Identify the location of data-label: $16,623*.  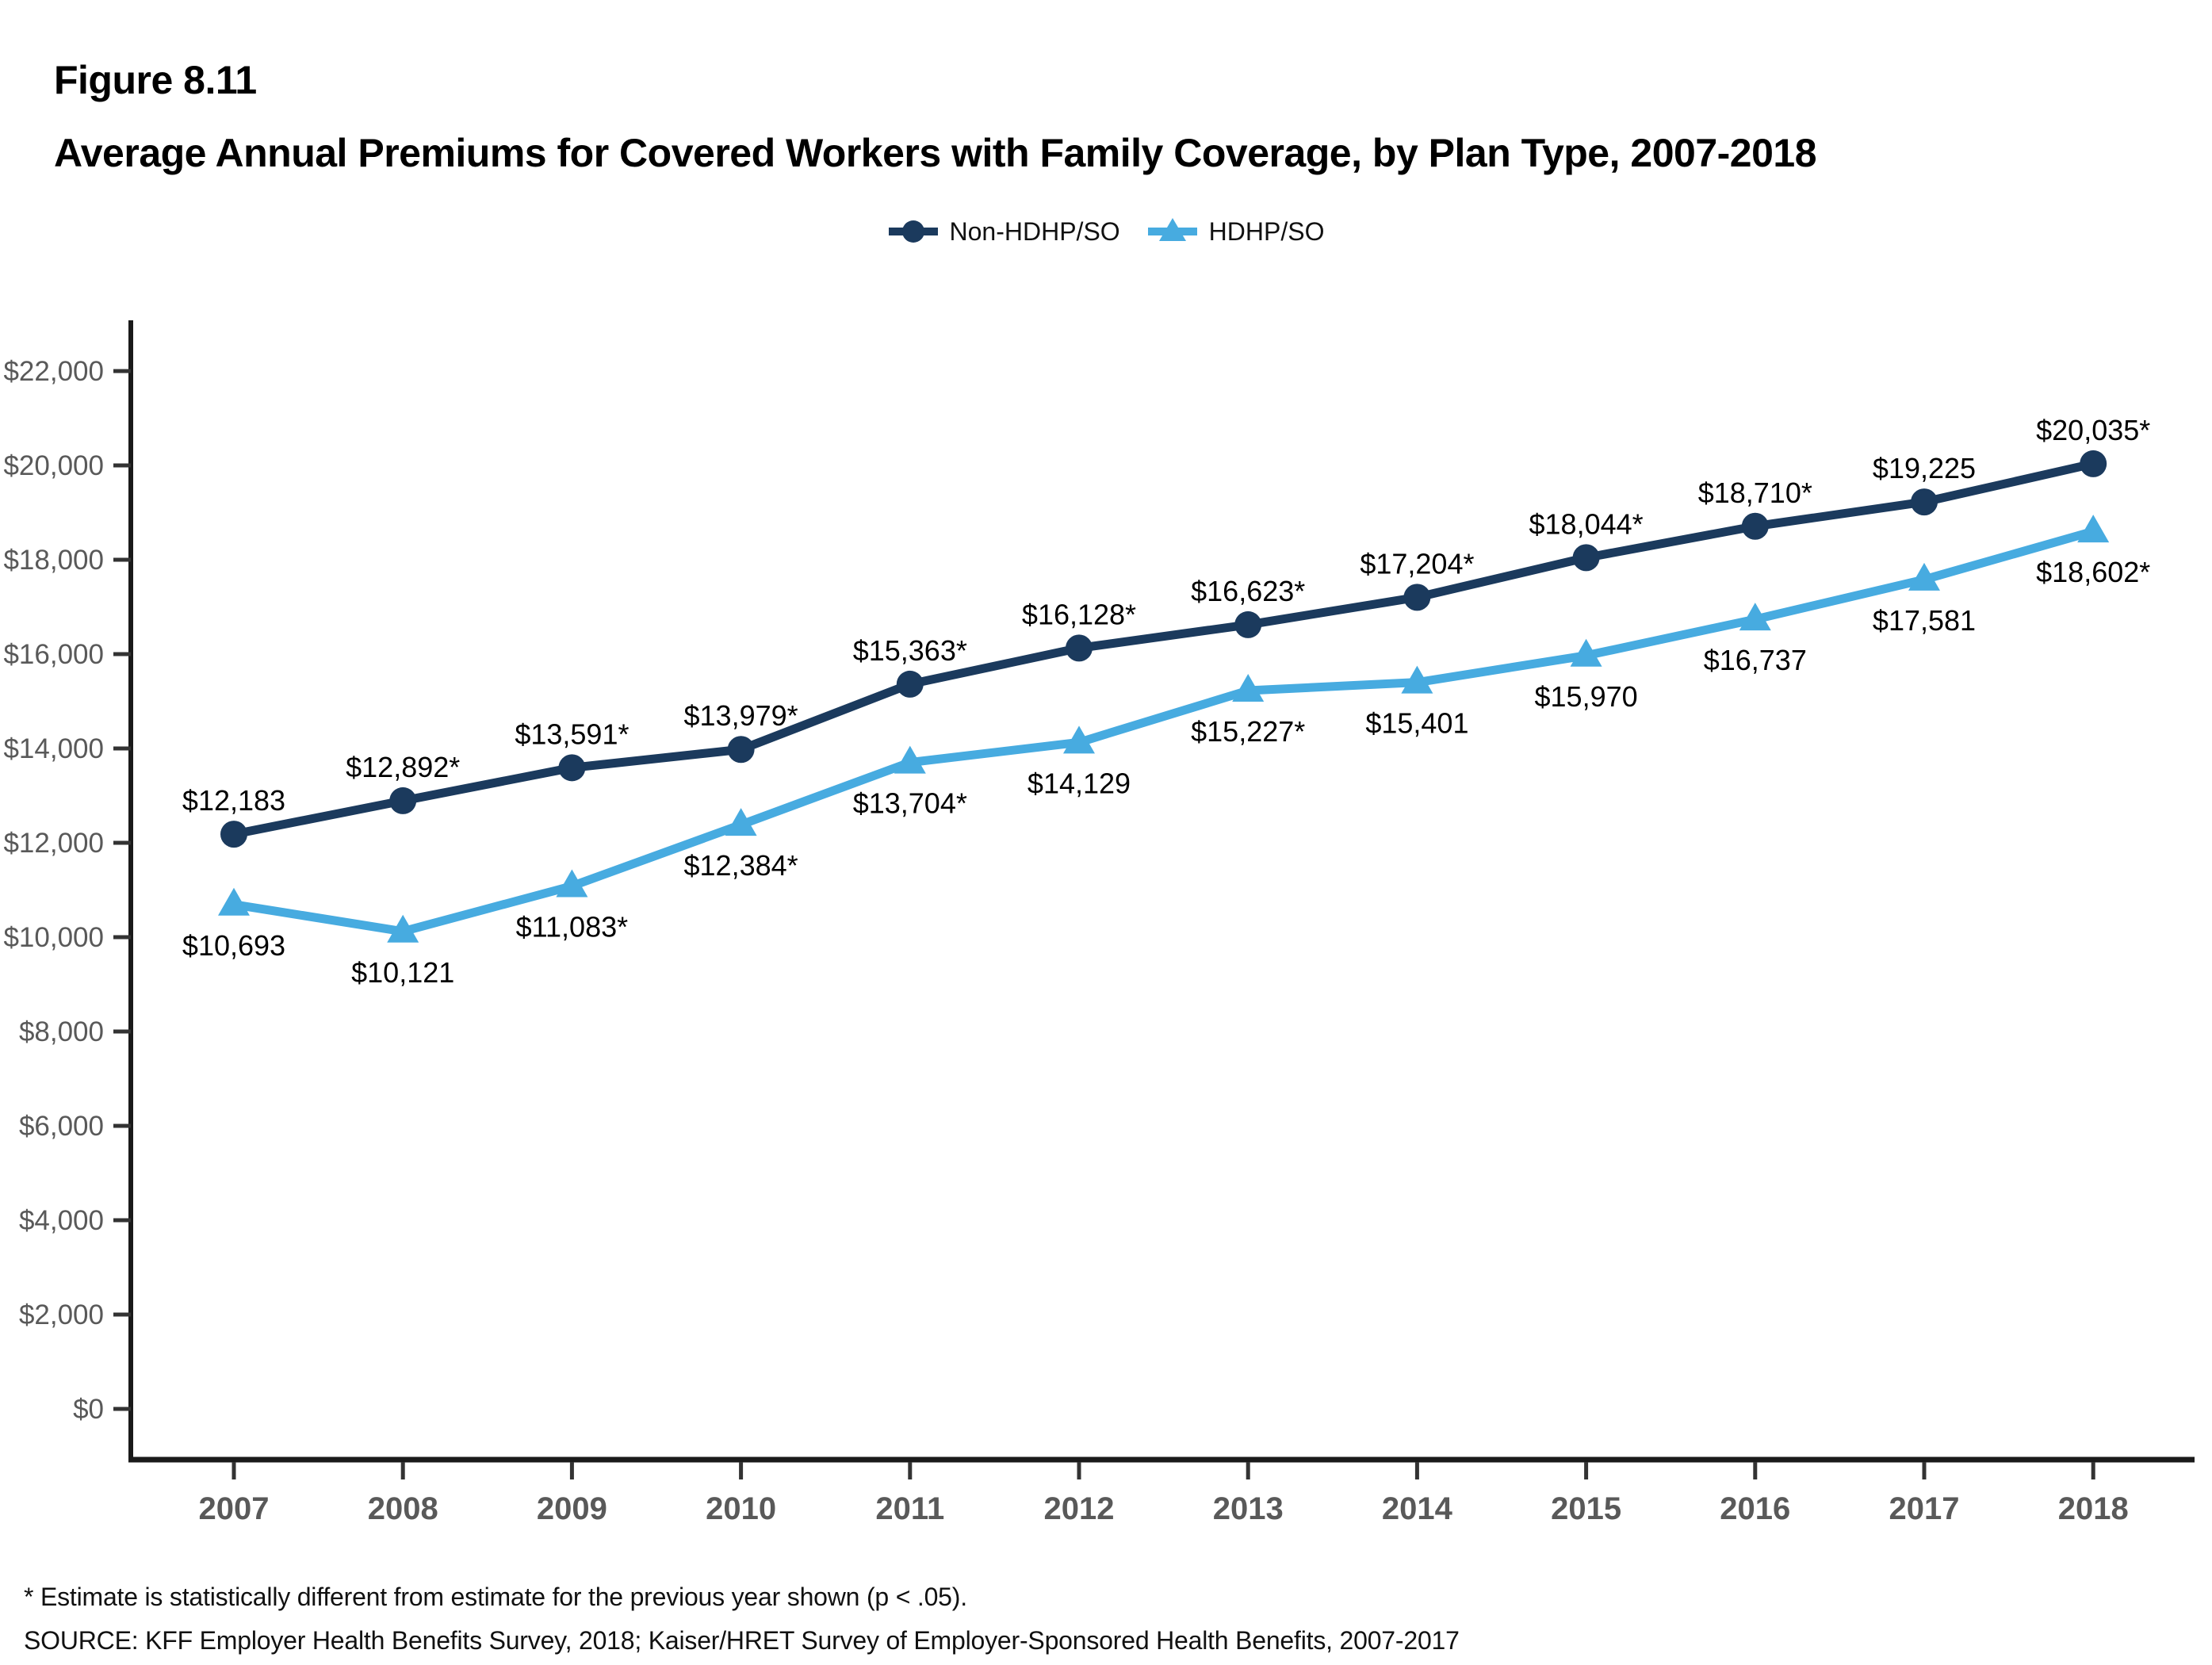
(1248, 591).